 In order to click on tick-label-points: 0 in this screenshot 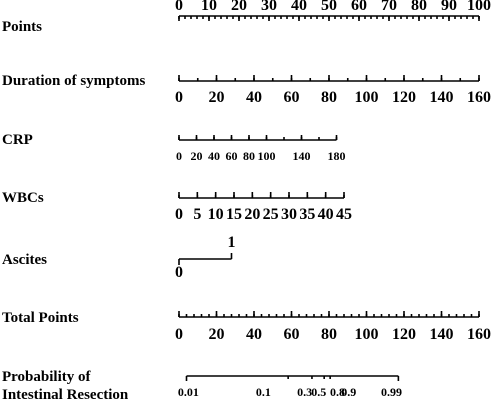, I will do `click(179, 7)`.